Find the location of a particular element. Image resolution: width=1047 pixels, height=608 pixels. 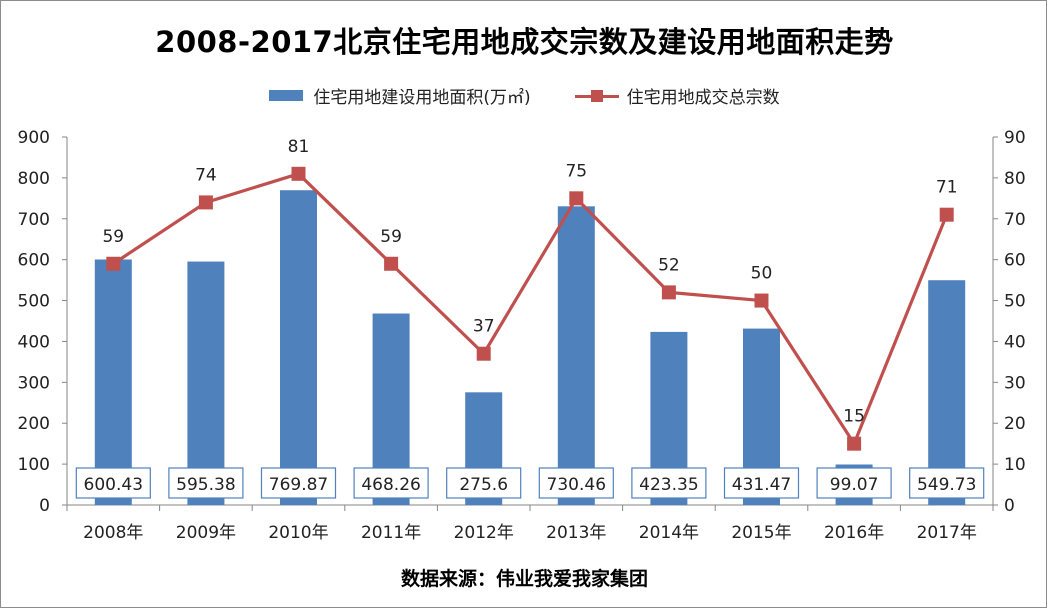

legend-item-bar-series: 住宅用地建设用地面积(万㎡) is located at coordinates (400, 95).